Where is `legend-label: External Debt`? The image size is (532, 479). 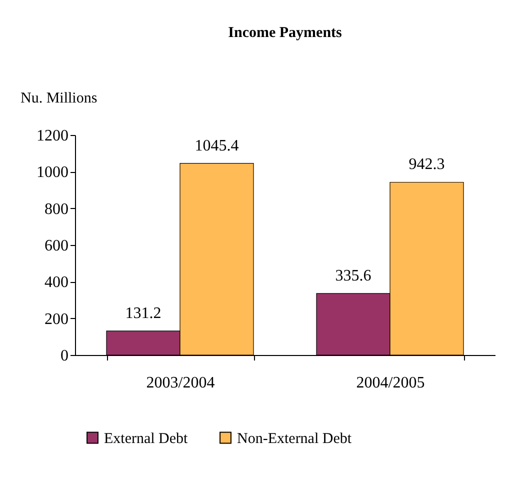 legend-label: External Debt is located at coordinates (146, 438).